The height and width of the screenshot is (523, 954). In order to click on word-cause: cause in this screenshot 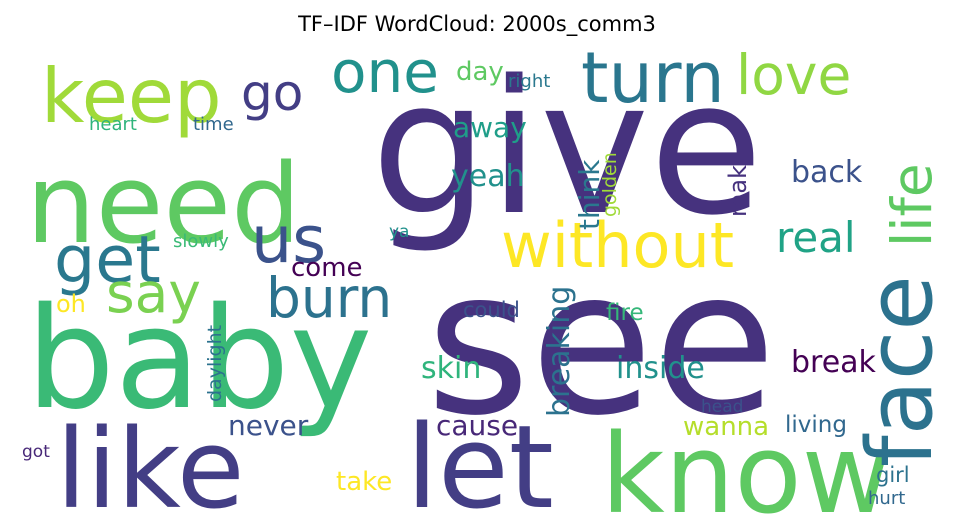, I will do `click(477, 425)`.